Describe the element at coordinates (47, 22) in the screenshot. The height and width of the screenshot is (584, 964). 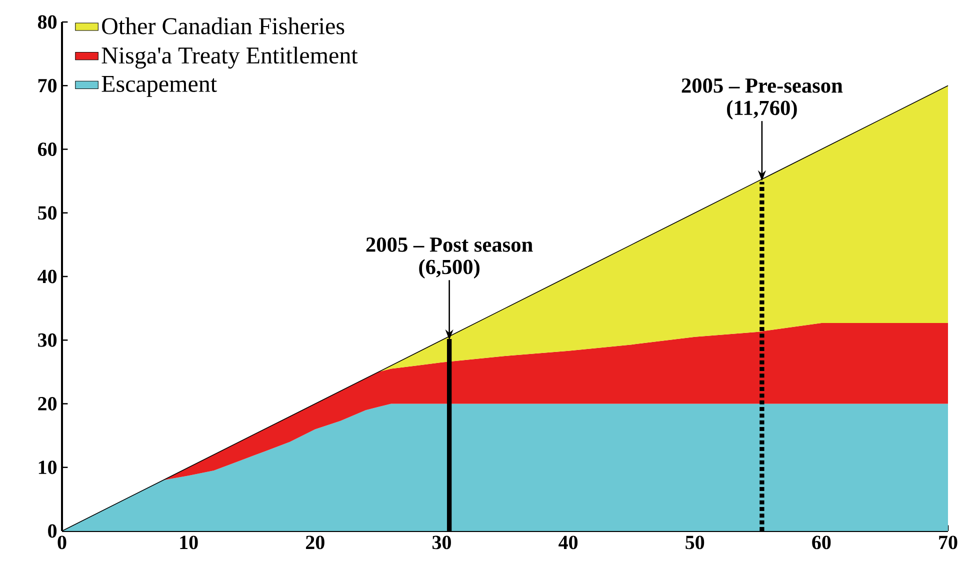
I see `y-tick-label: 80` at that location.